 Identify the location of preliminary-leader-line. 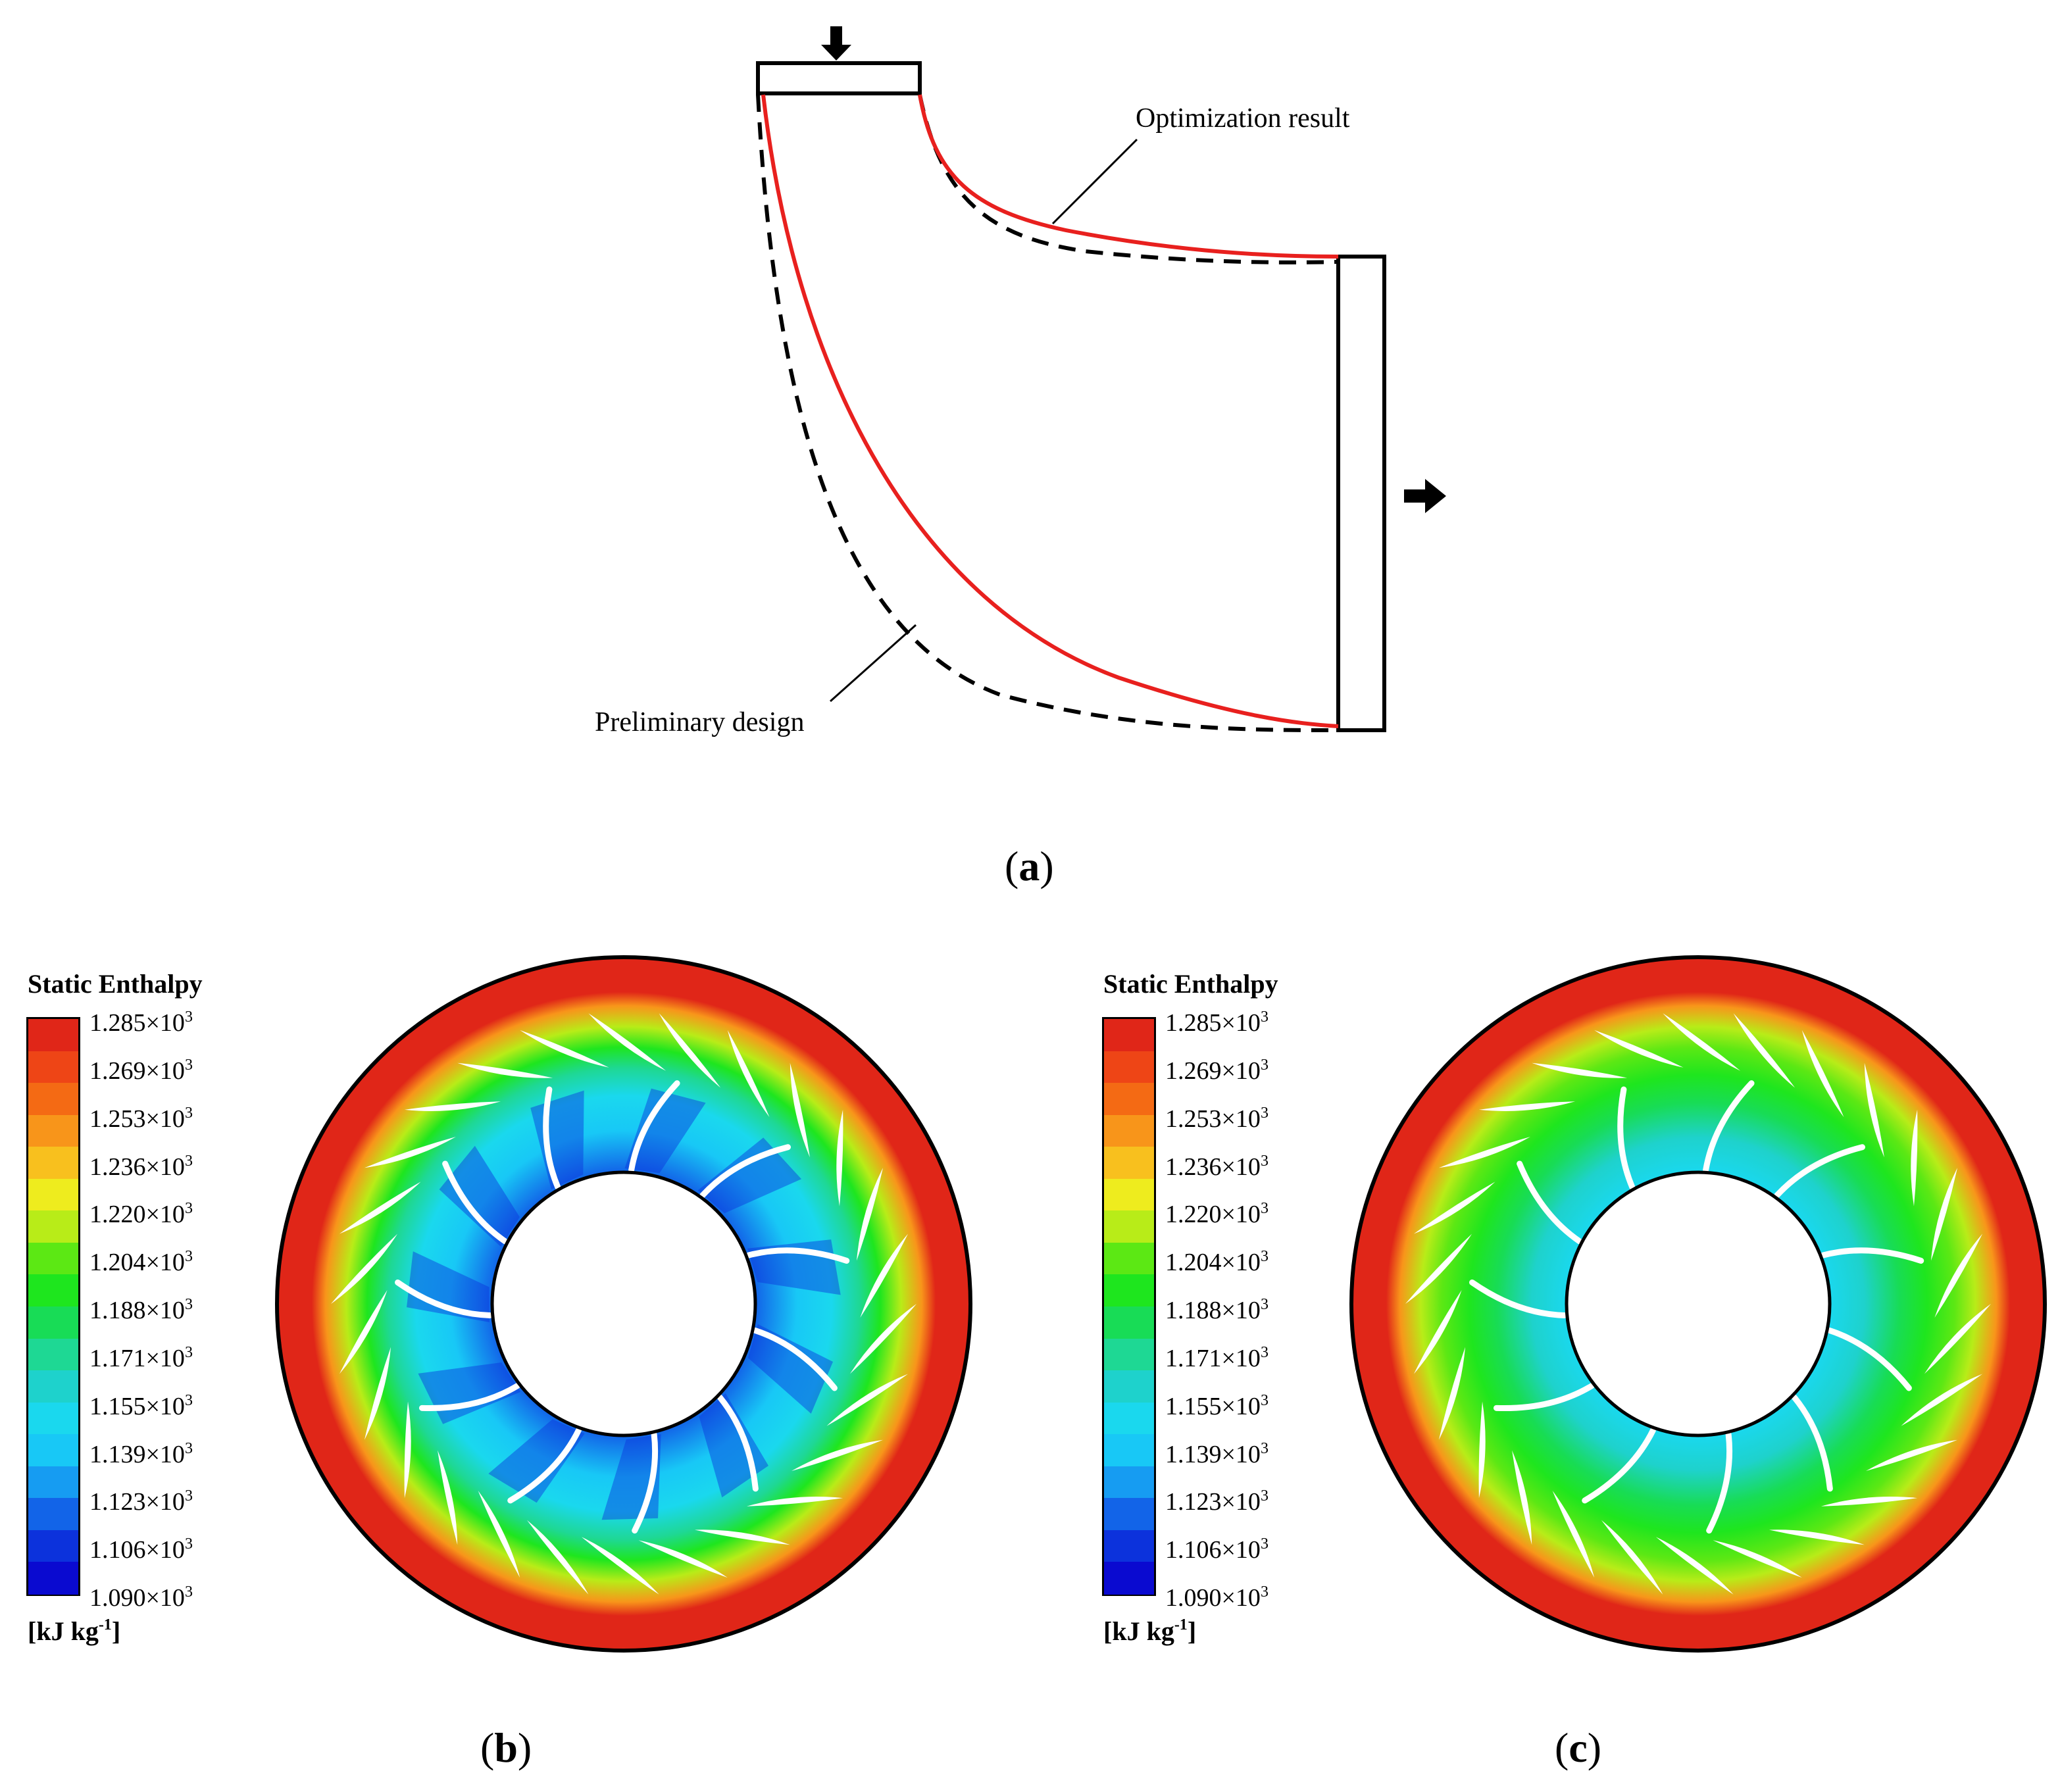
(874, 664).